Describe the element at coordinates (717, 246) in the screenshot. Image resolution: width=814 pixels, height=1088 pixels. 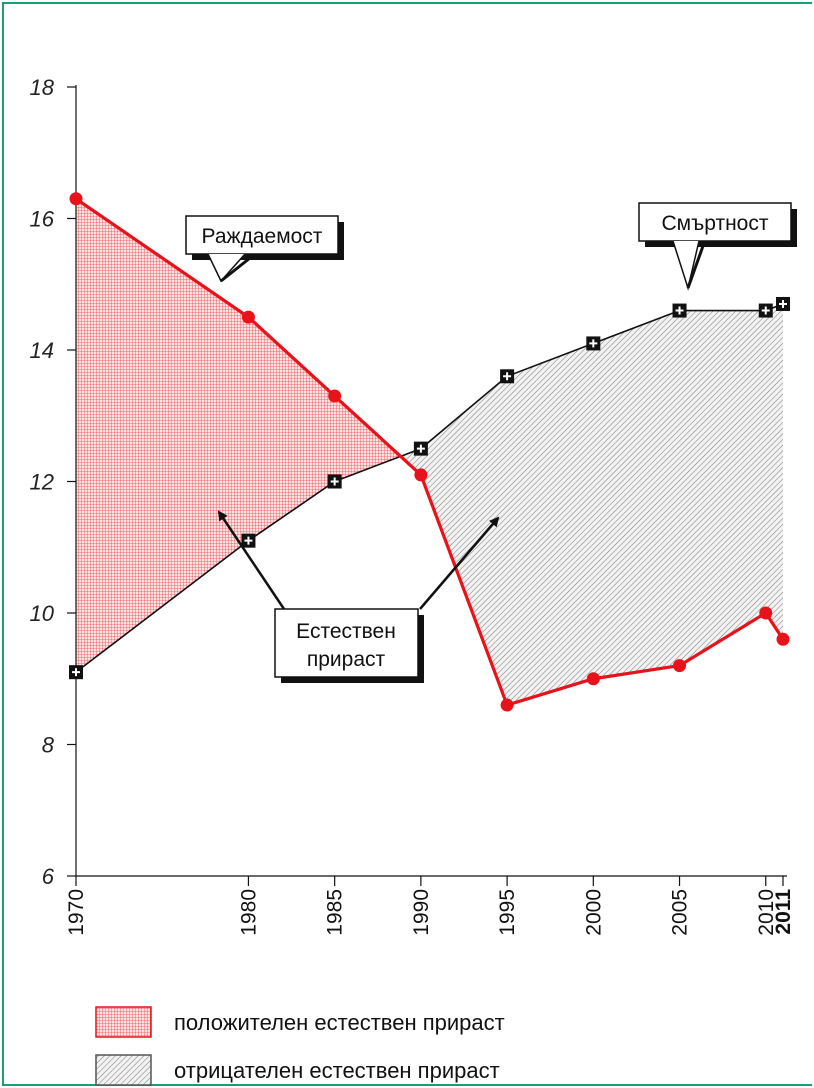
I see `death-callout: Смъртност` at that location.